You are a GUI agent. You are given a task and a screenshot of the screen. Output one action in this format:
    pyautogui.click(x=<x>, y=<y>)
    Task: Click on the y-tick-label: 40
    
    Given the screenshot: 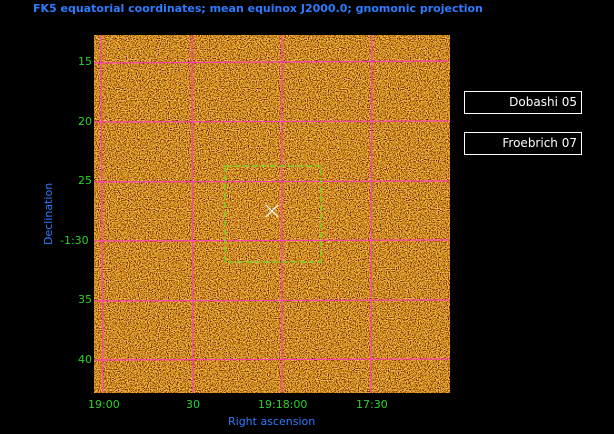 What is the action you would take?
    pyautogui.click(x=85, y=359)
    